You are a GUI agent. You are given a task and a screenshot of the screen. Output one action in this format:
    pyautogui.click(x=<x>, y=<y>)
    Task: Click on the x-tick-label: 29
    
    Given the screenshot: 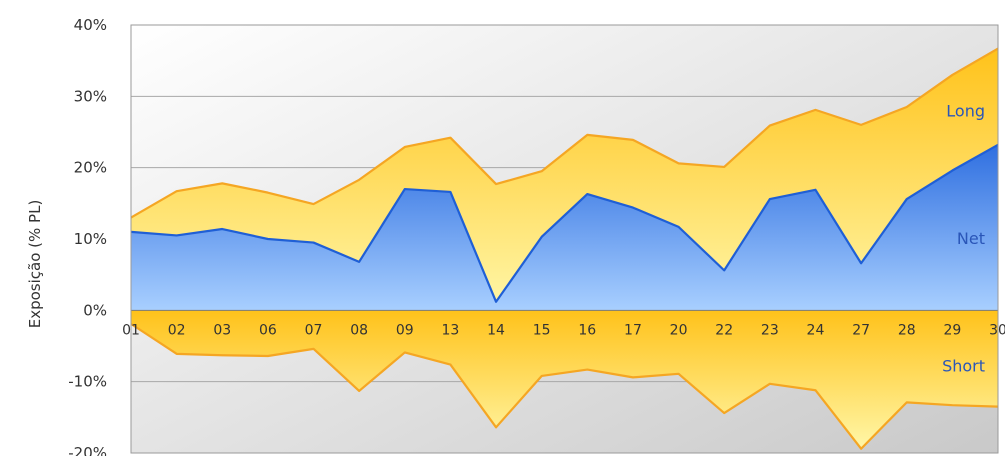 What is the action you would take?
    pyautogui.click(x=952, y=330)
    